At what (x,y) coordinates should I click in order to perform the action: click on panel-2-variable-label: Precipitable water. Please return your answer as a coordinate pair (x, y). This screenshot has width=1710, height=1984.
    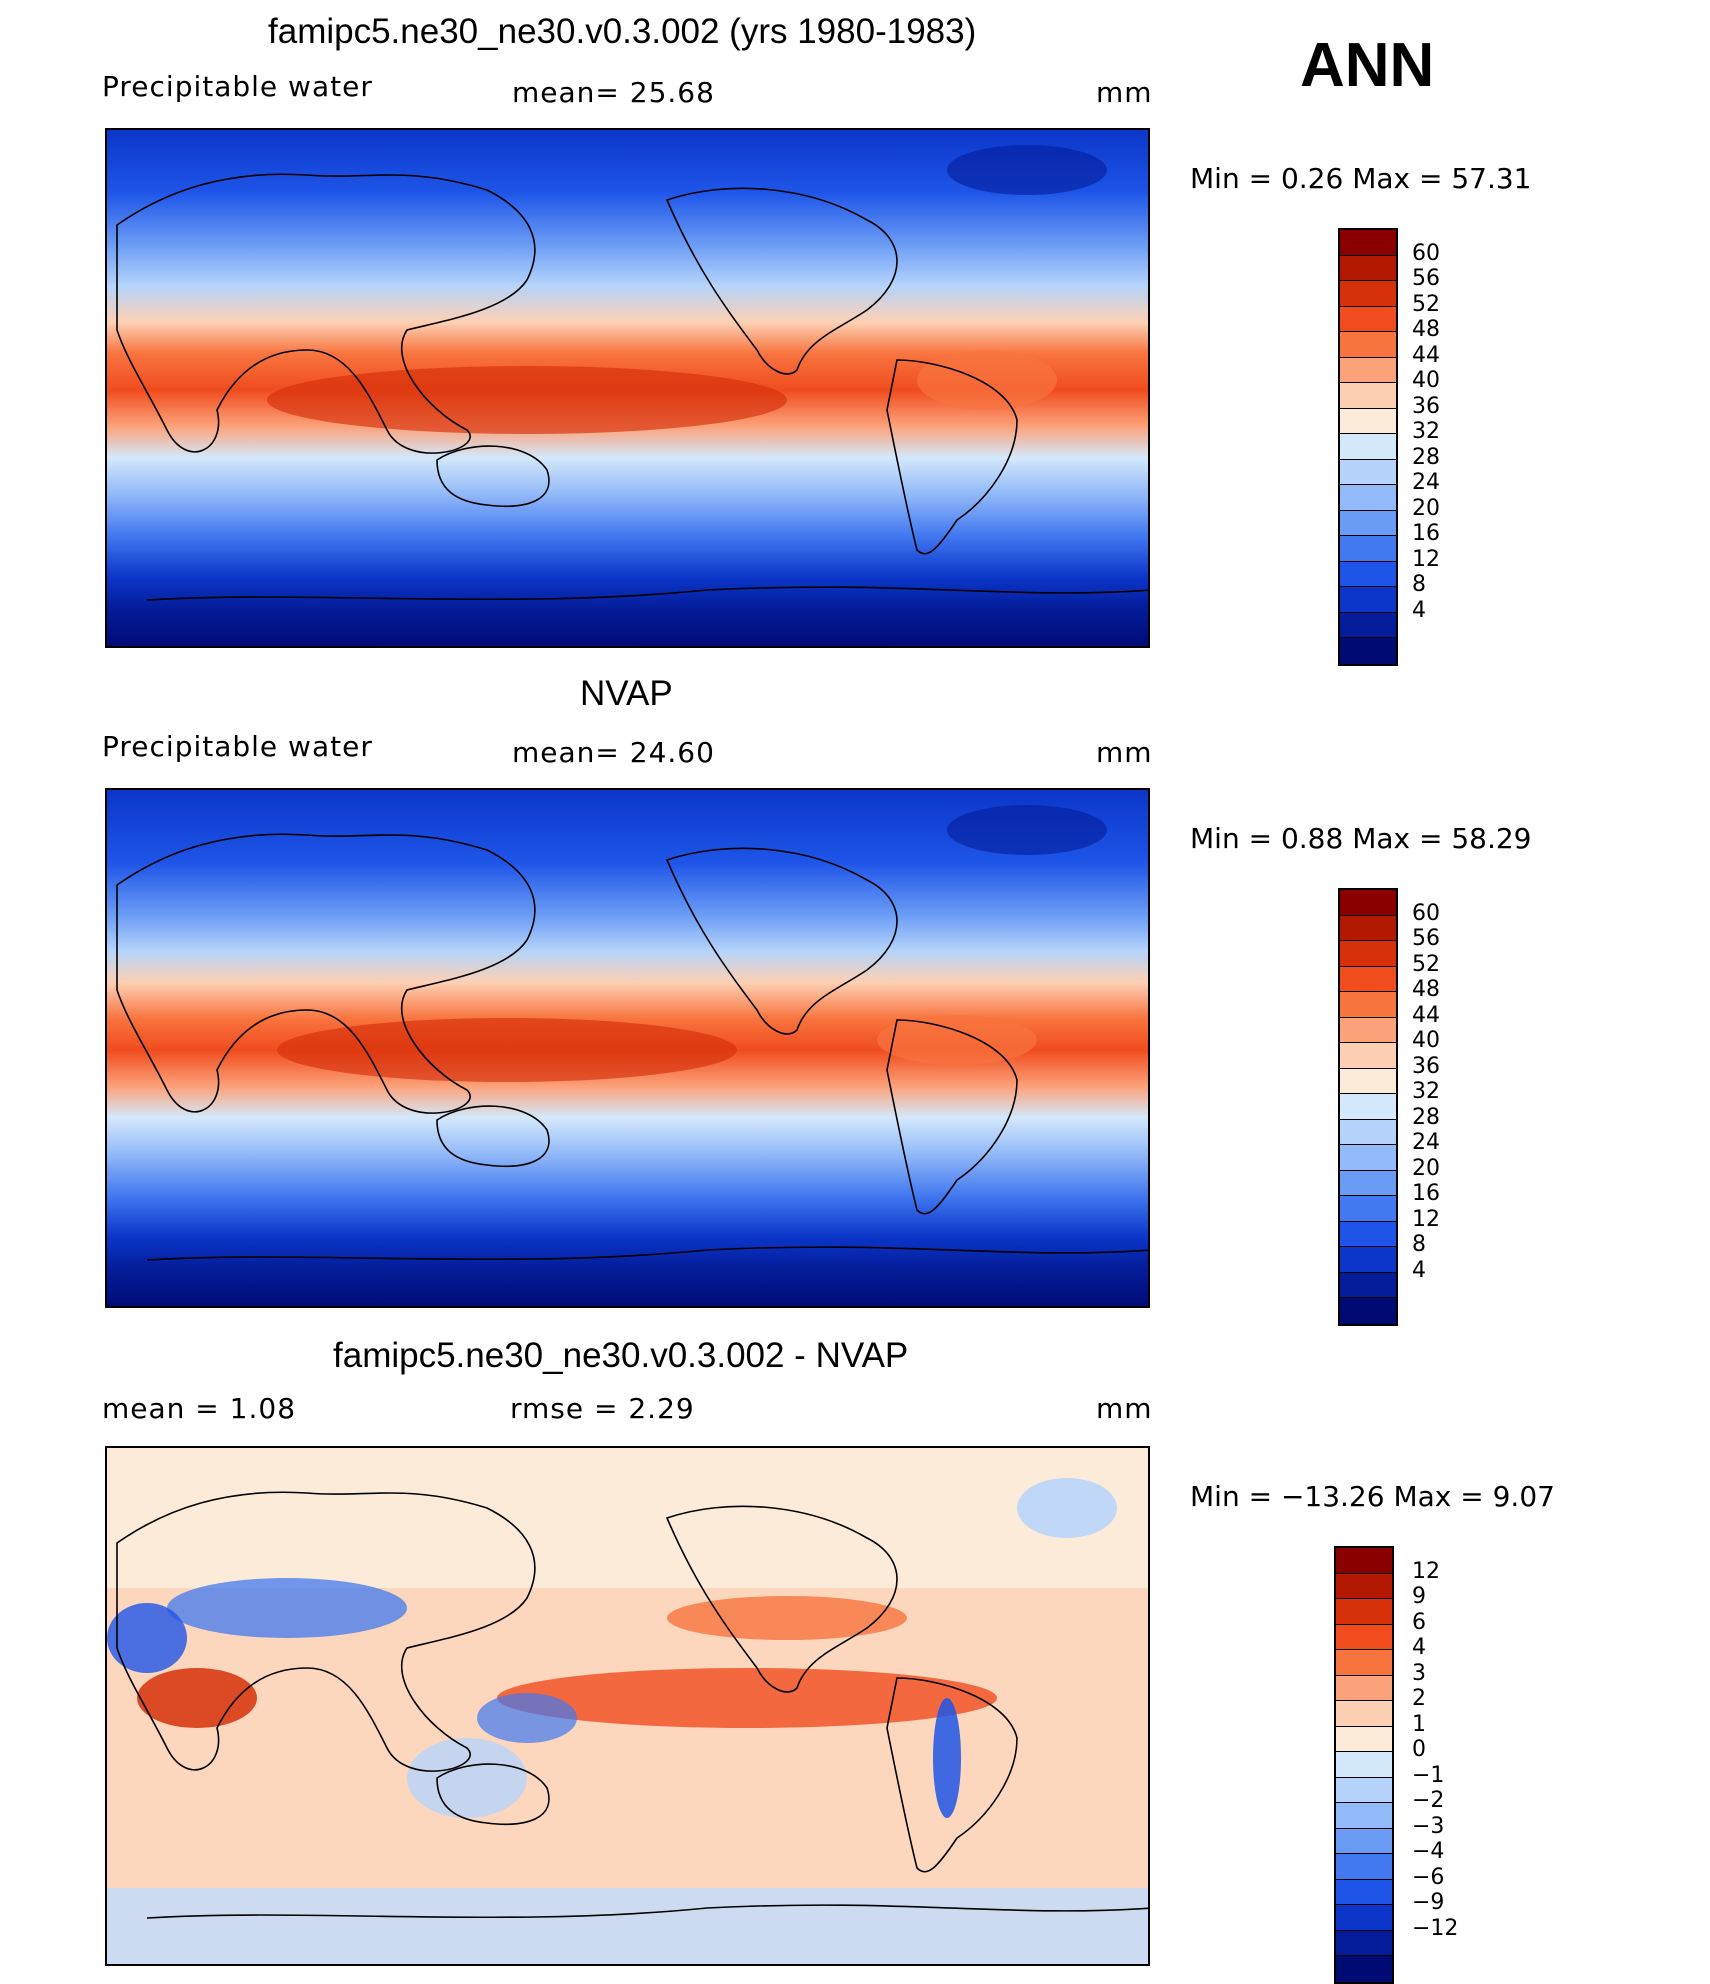
    Looking at the image, I should click on (237, 746).